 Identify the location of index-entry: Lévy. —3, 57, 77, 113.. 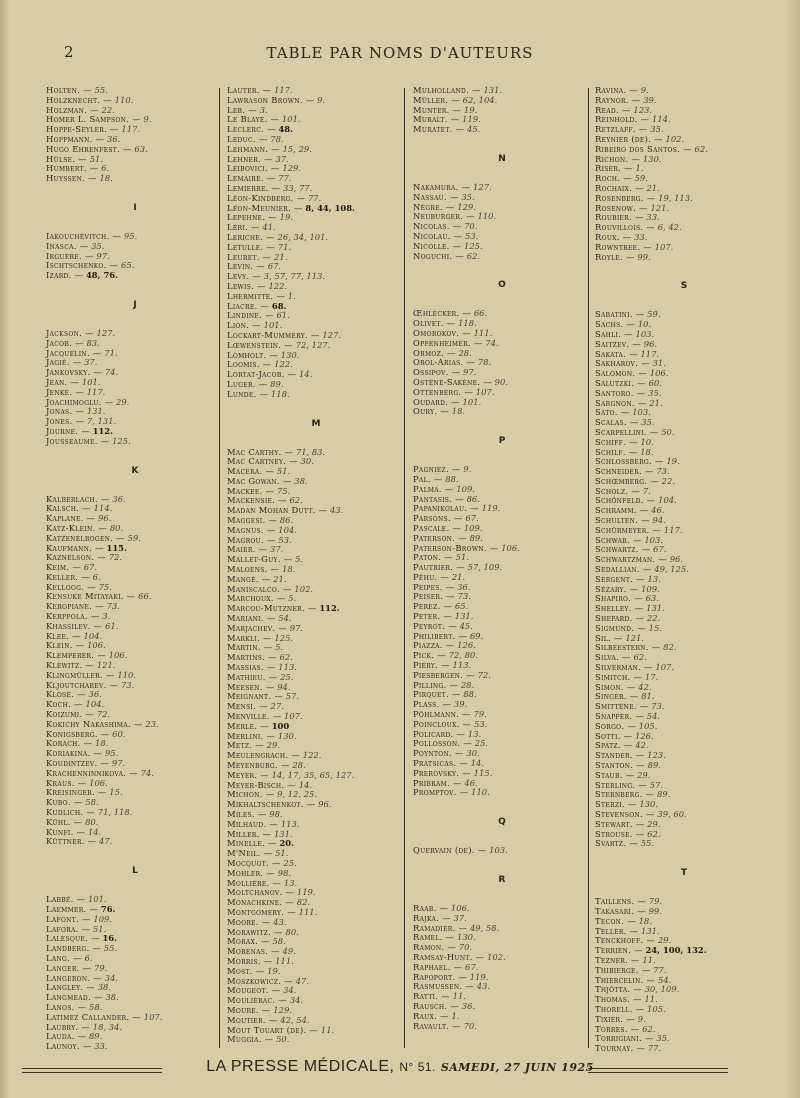
(316, 276).